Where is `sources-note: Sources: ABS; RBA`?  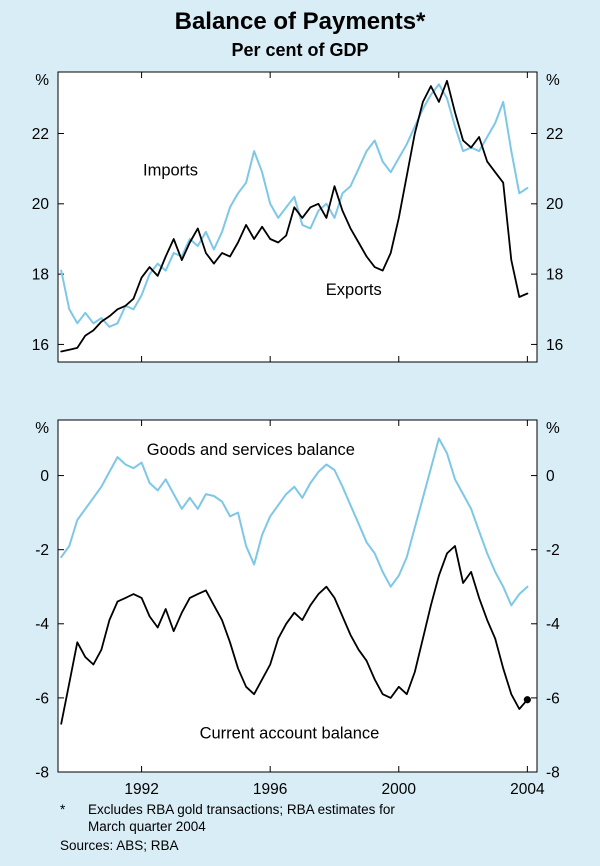
sources-note: Sources: ABS; RBA is located at coordinates (119, 845).